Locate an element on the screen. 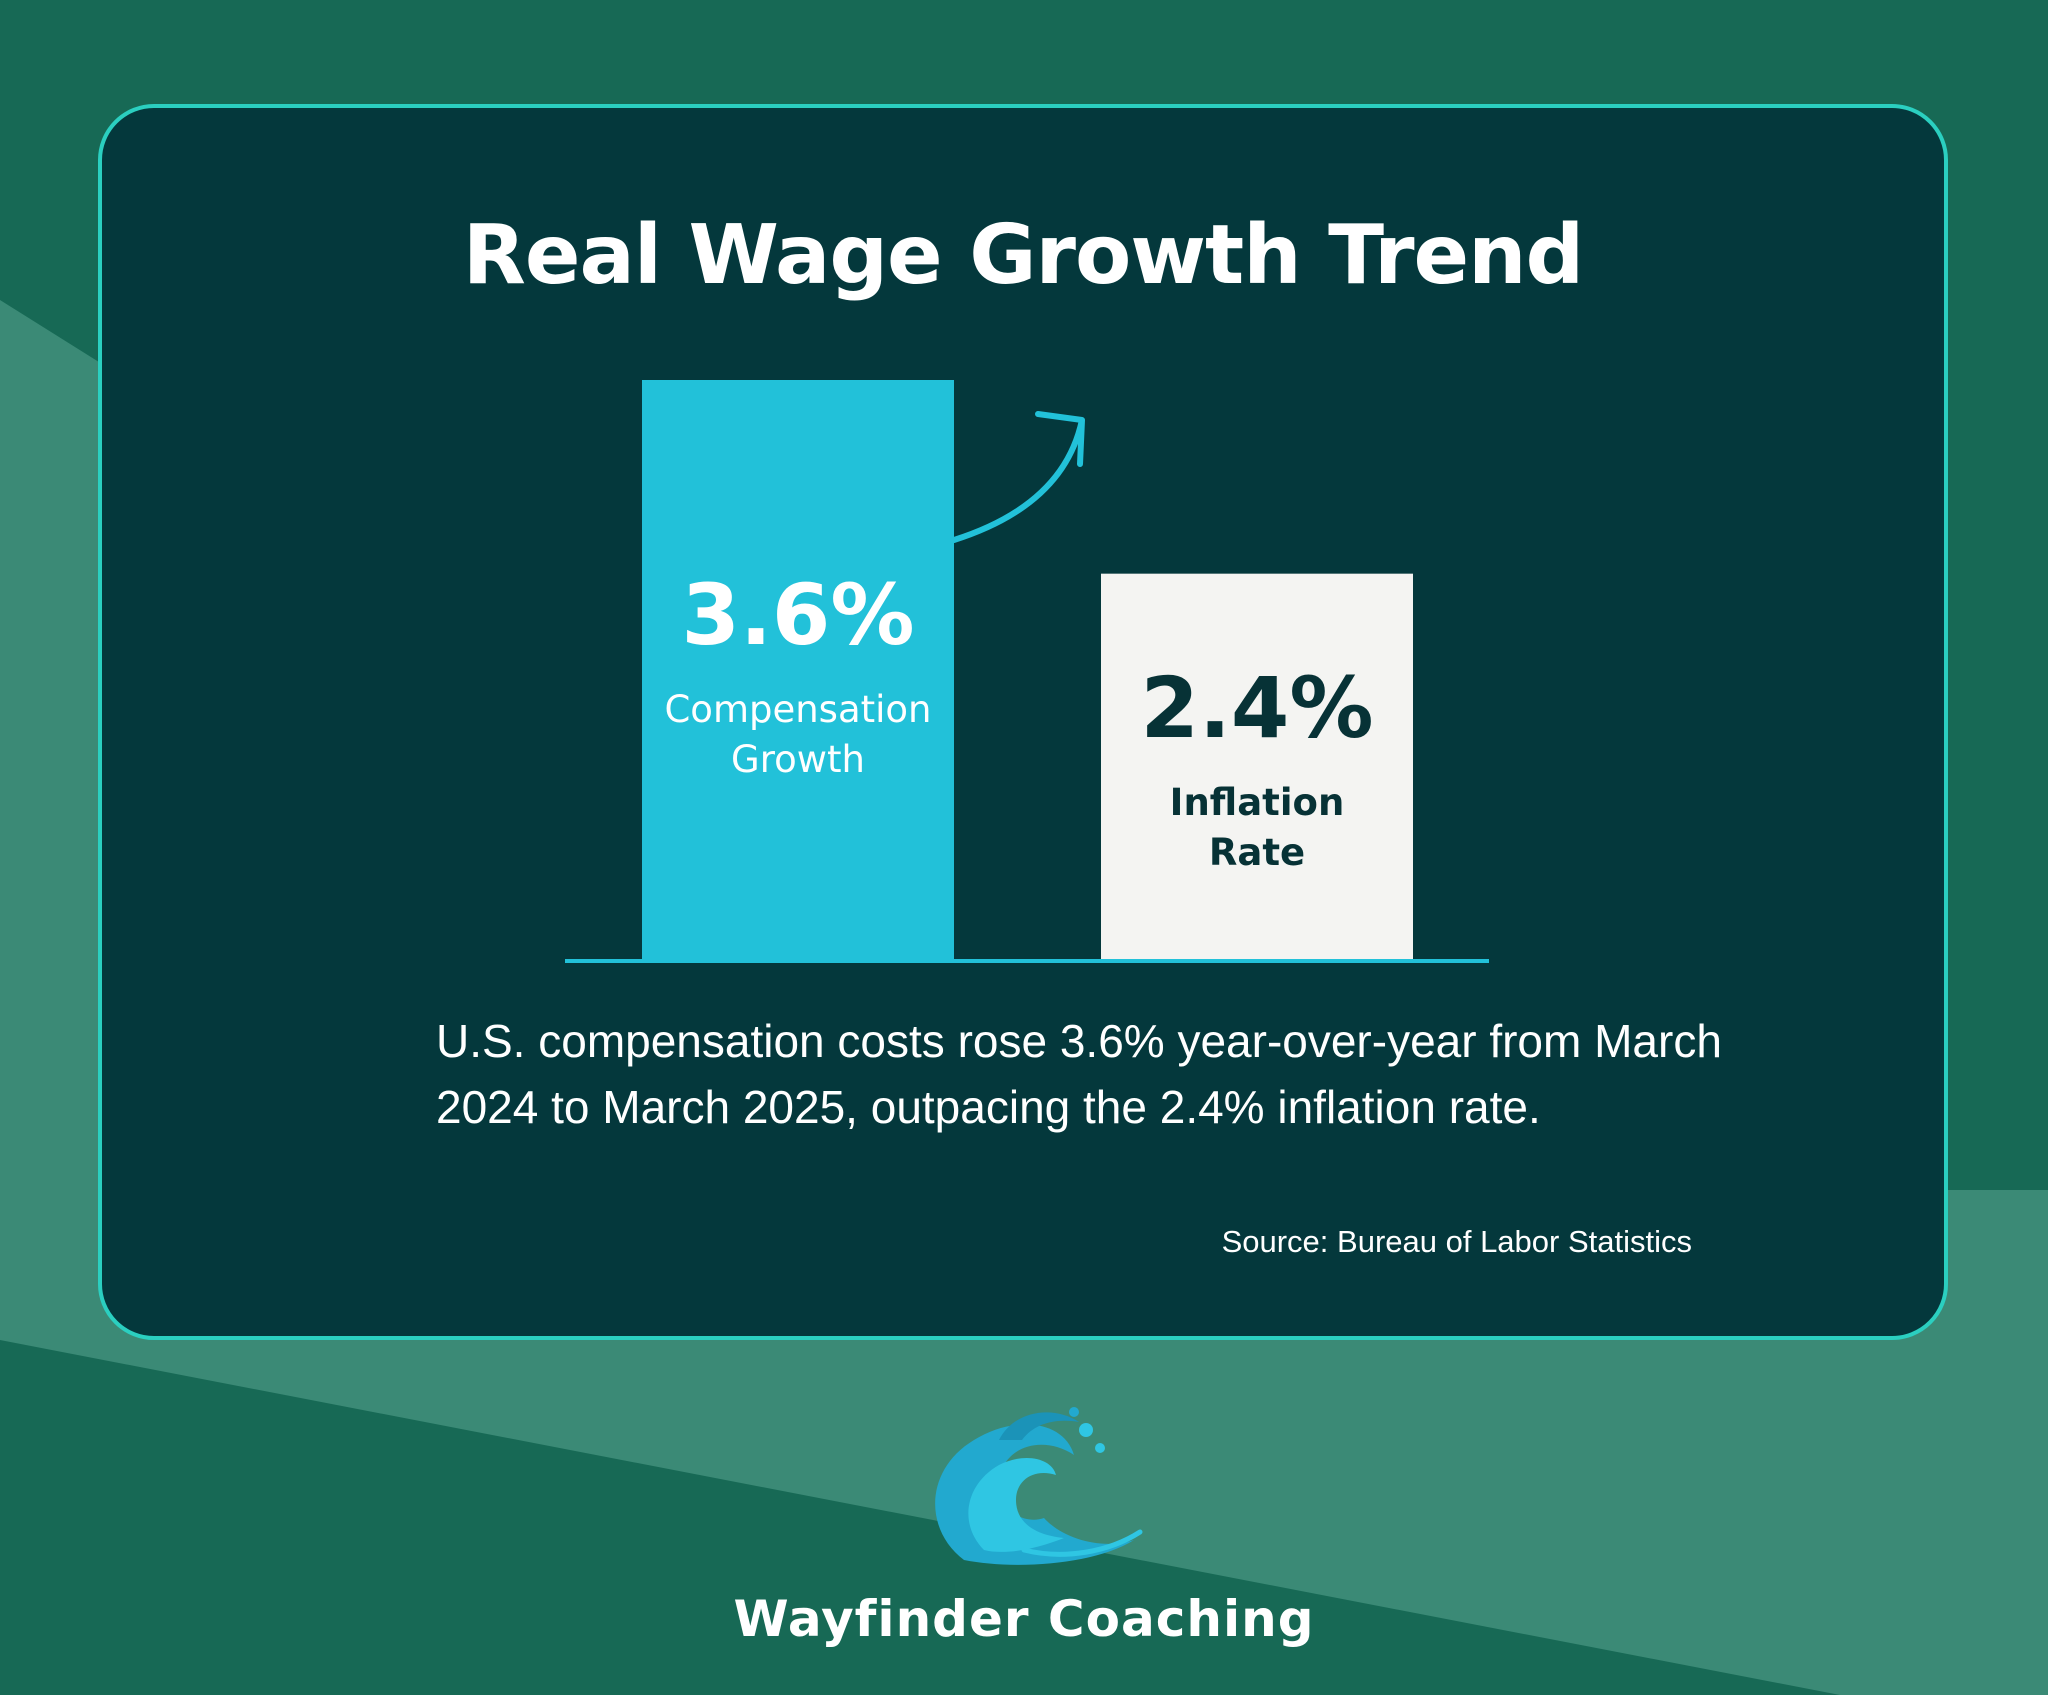  brand-logo: Wayfinder Coaching is located at coordinates (1024, 1524).